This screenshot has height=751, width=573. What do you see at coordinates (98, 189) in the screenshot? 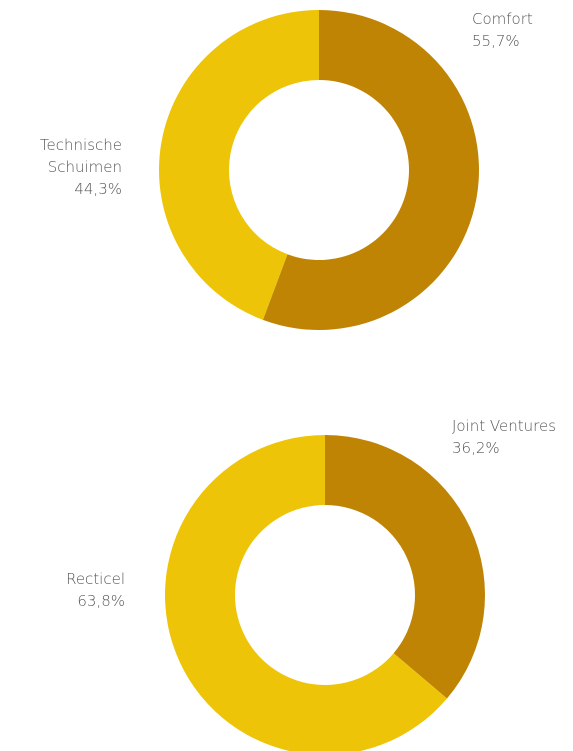
I see `value-label: 44,3%` at bounding box center [98, 189].